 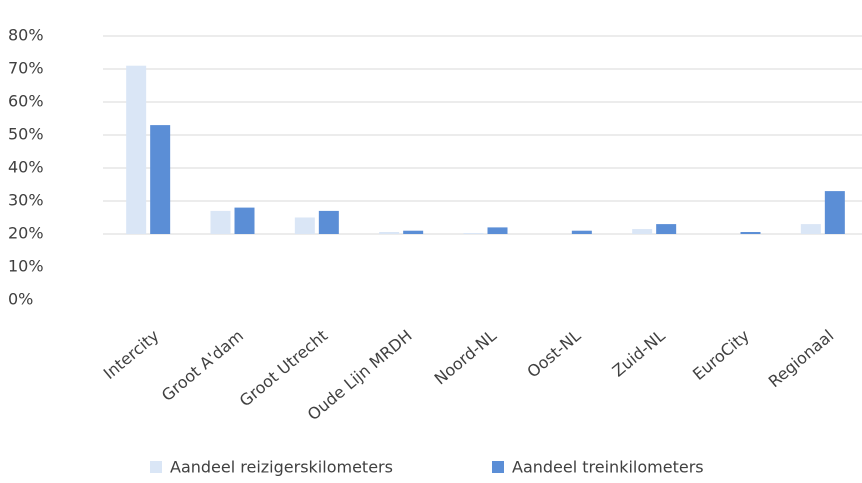 What do you see at coordinates (465, 357) in the screenshot?
I see `x-tick-label: Noord-NL` at bounding box center [465, 357].